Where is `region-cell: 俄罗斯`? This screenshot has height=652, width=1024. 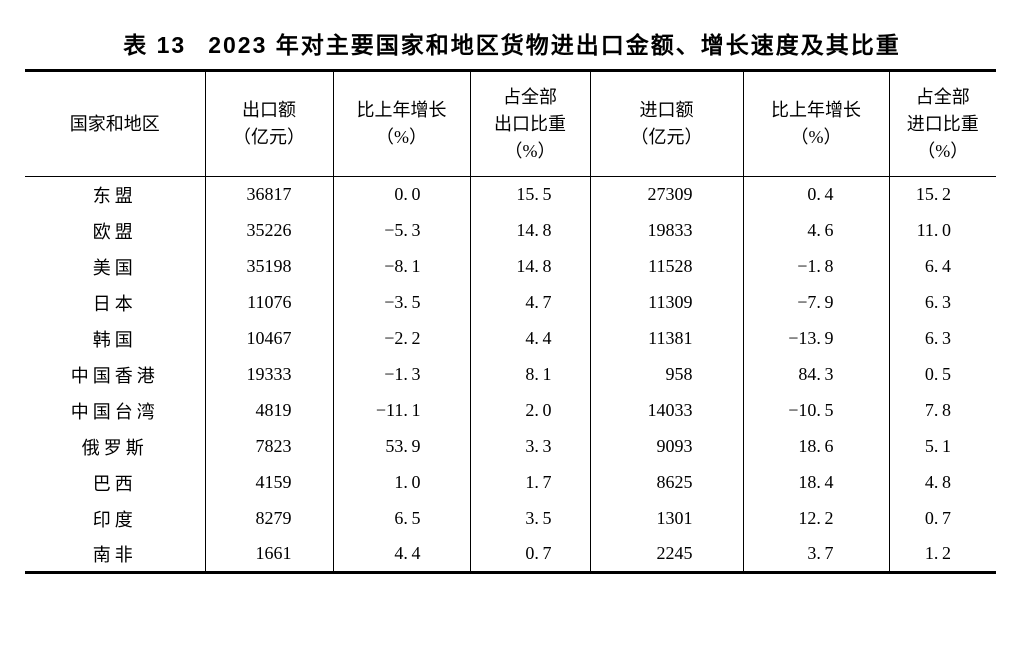
region-cell: 俄罗斯 is located at coordinates (114, 447).